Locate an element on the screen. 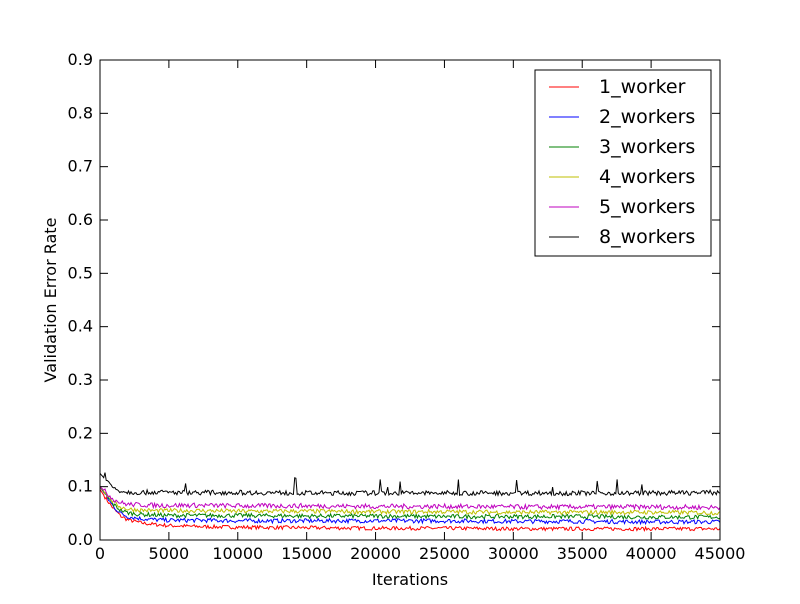 The width and height of the screenshot is (800, 604). x-tick-label: 5000 is located at coordinates (169, 553).